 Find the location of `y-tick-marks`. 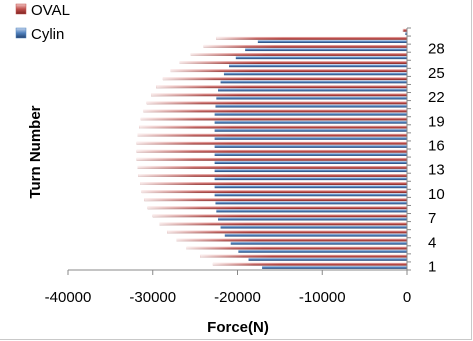

y-tick-marks is located at coordinates (409, 149).